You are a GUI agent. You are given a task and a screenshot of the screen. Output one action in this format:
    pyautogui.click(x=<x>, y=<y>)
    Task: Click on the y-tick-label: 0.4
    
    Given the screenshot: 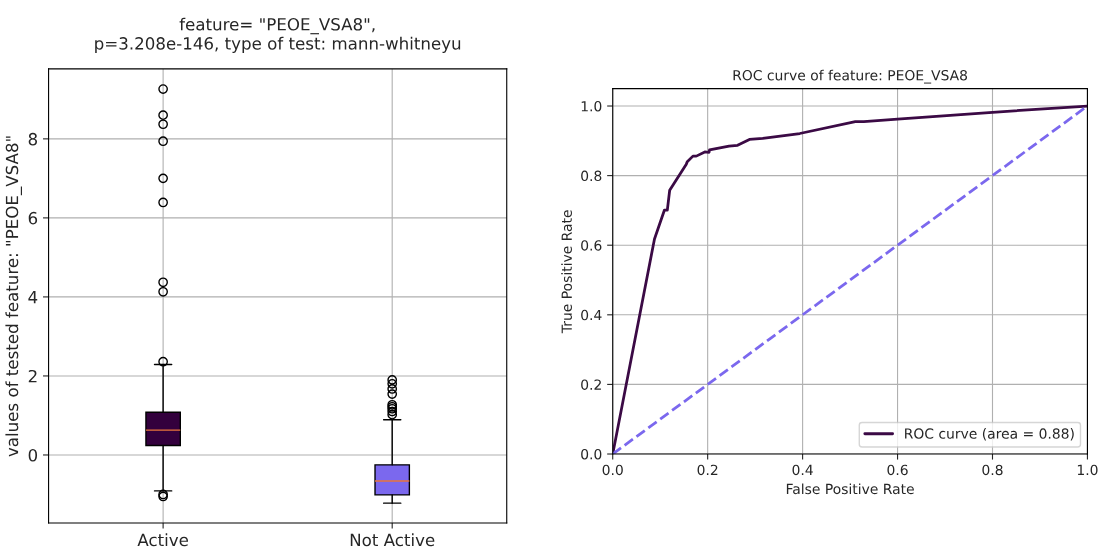 What is the action you would take?
    pyautogui.click(x=591, y=315)
    